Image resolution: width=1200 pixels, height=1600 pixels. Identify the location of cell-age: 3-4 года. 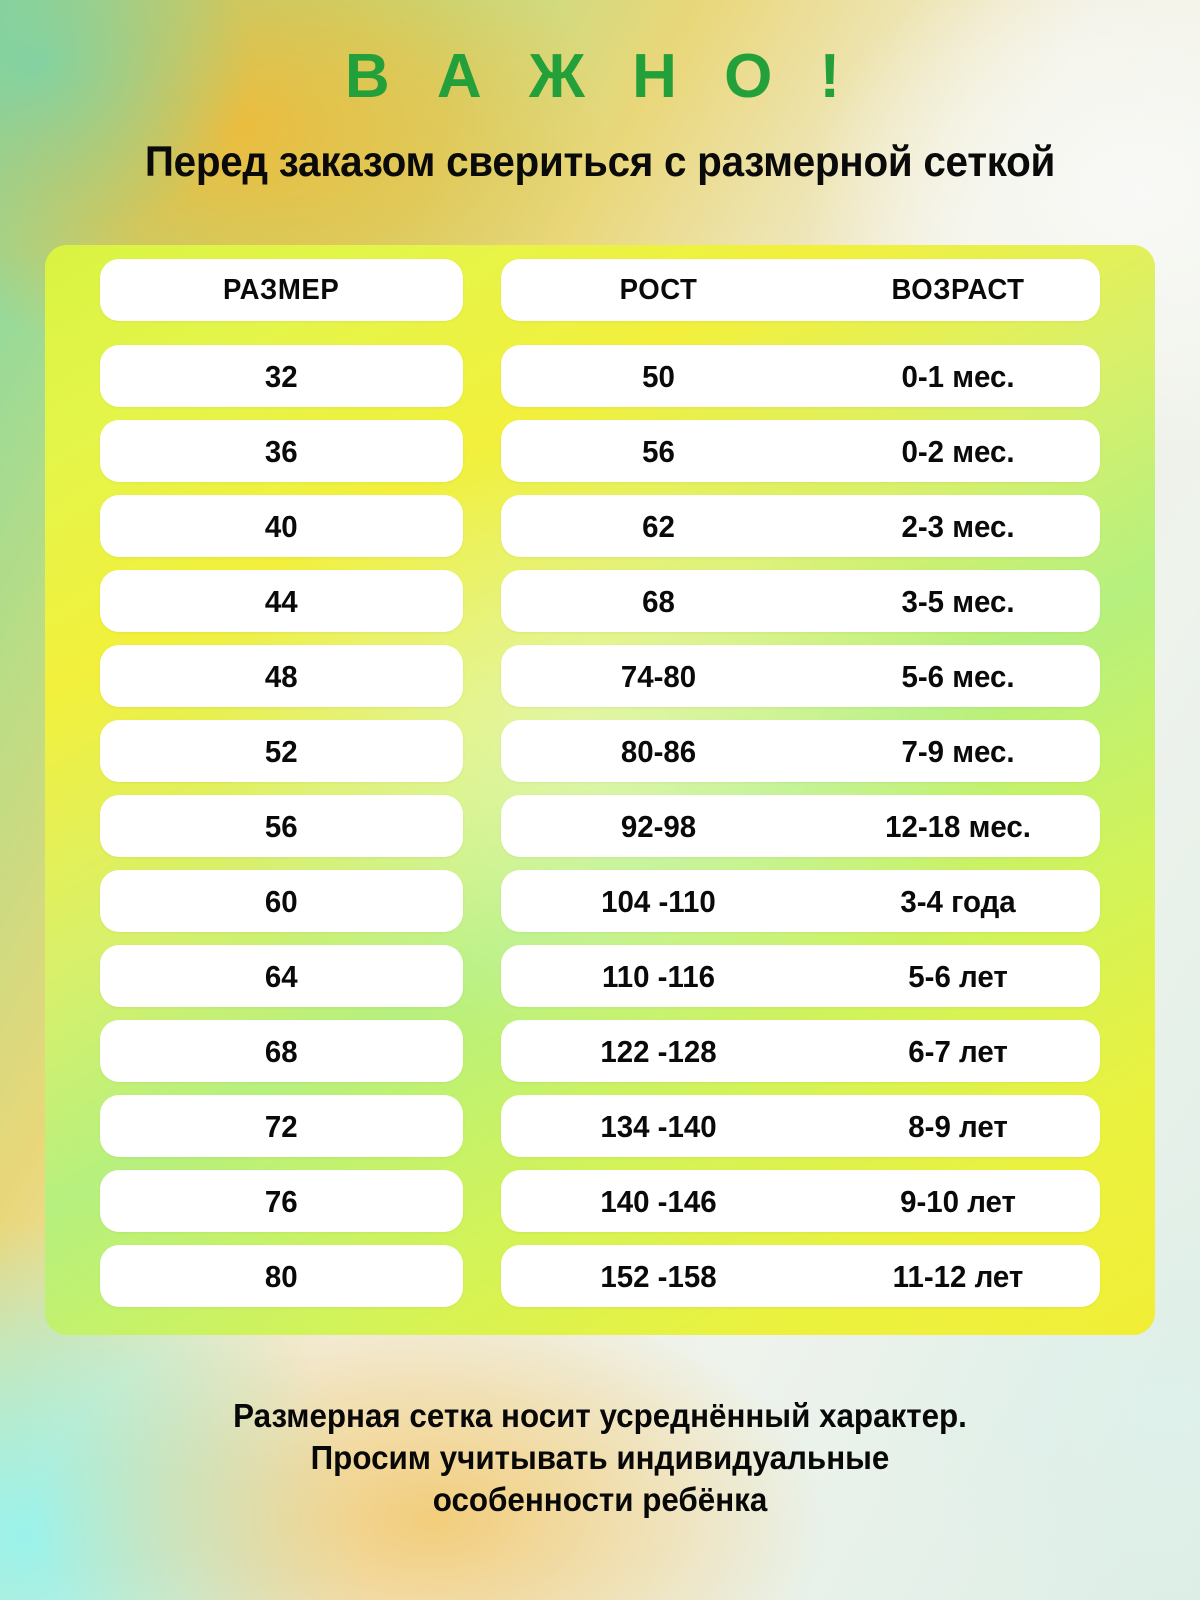
(958, 901).